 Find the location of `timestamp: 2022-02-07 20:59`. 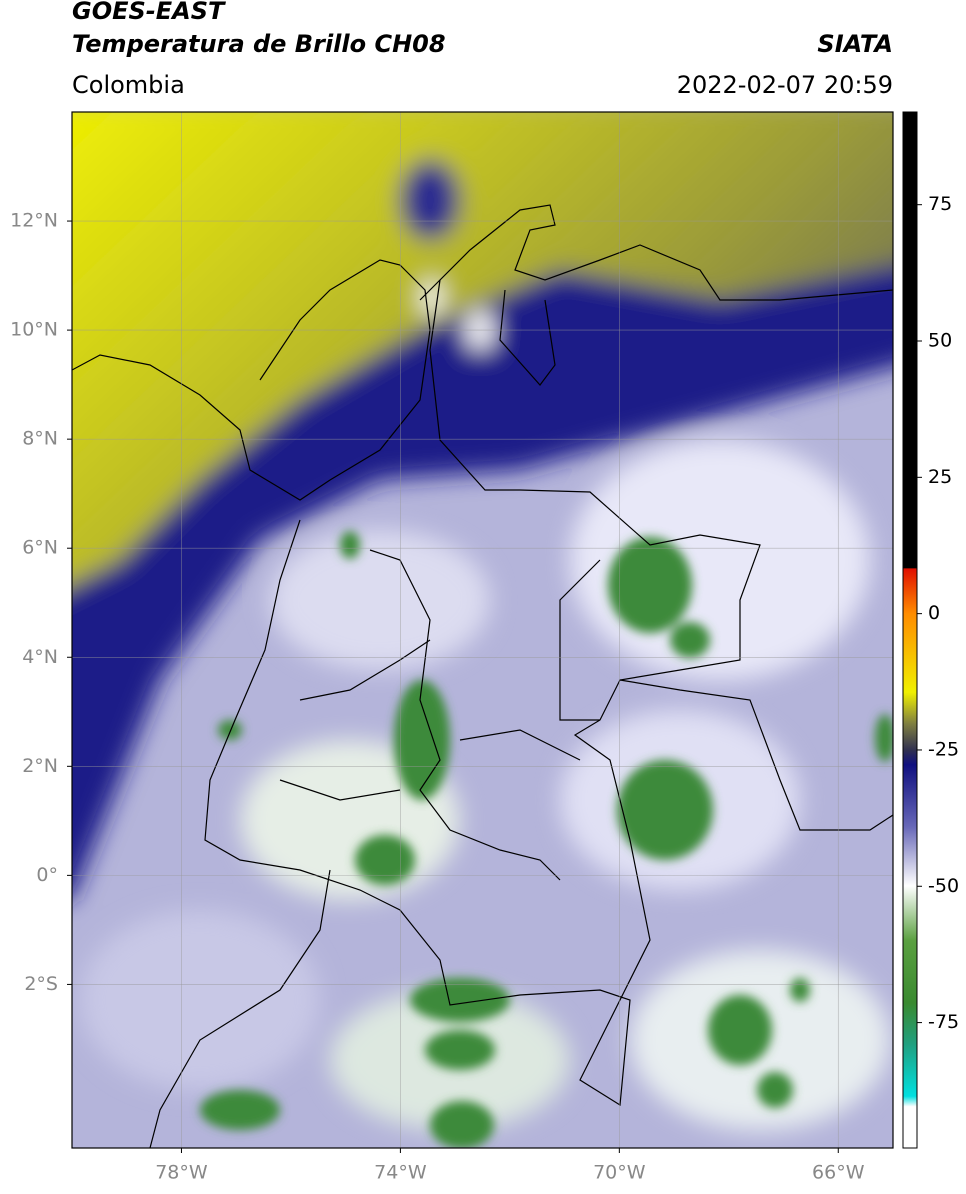

timestamp: 2022-02-07 20:59 is located at coordinates (785, 85).